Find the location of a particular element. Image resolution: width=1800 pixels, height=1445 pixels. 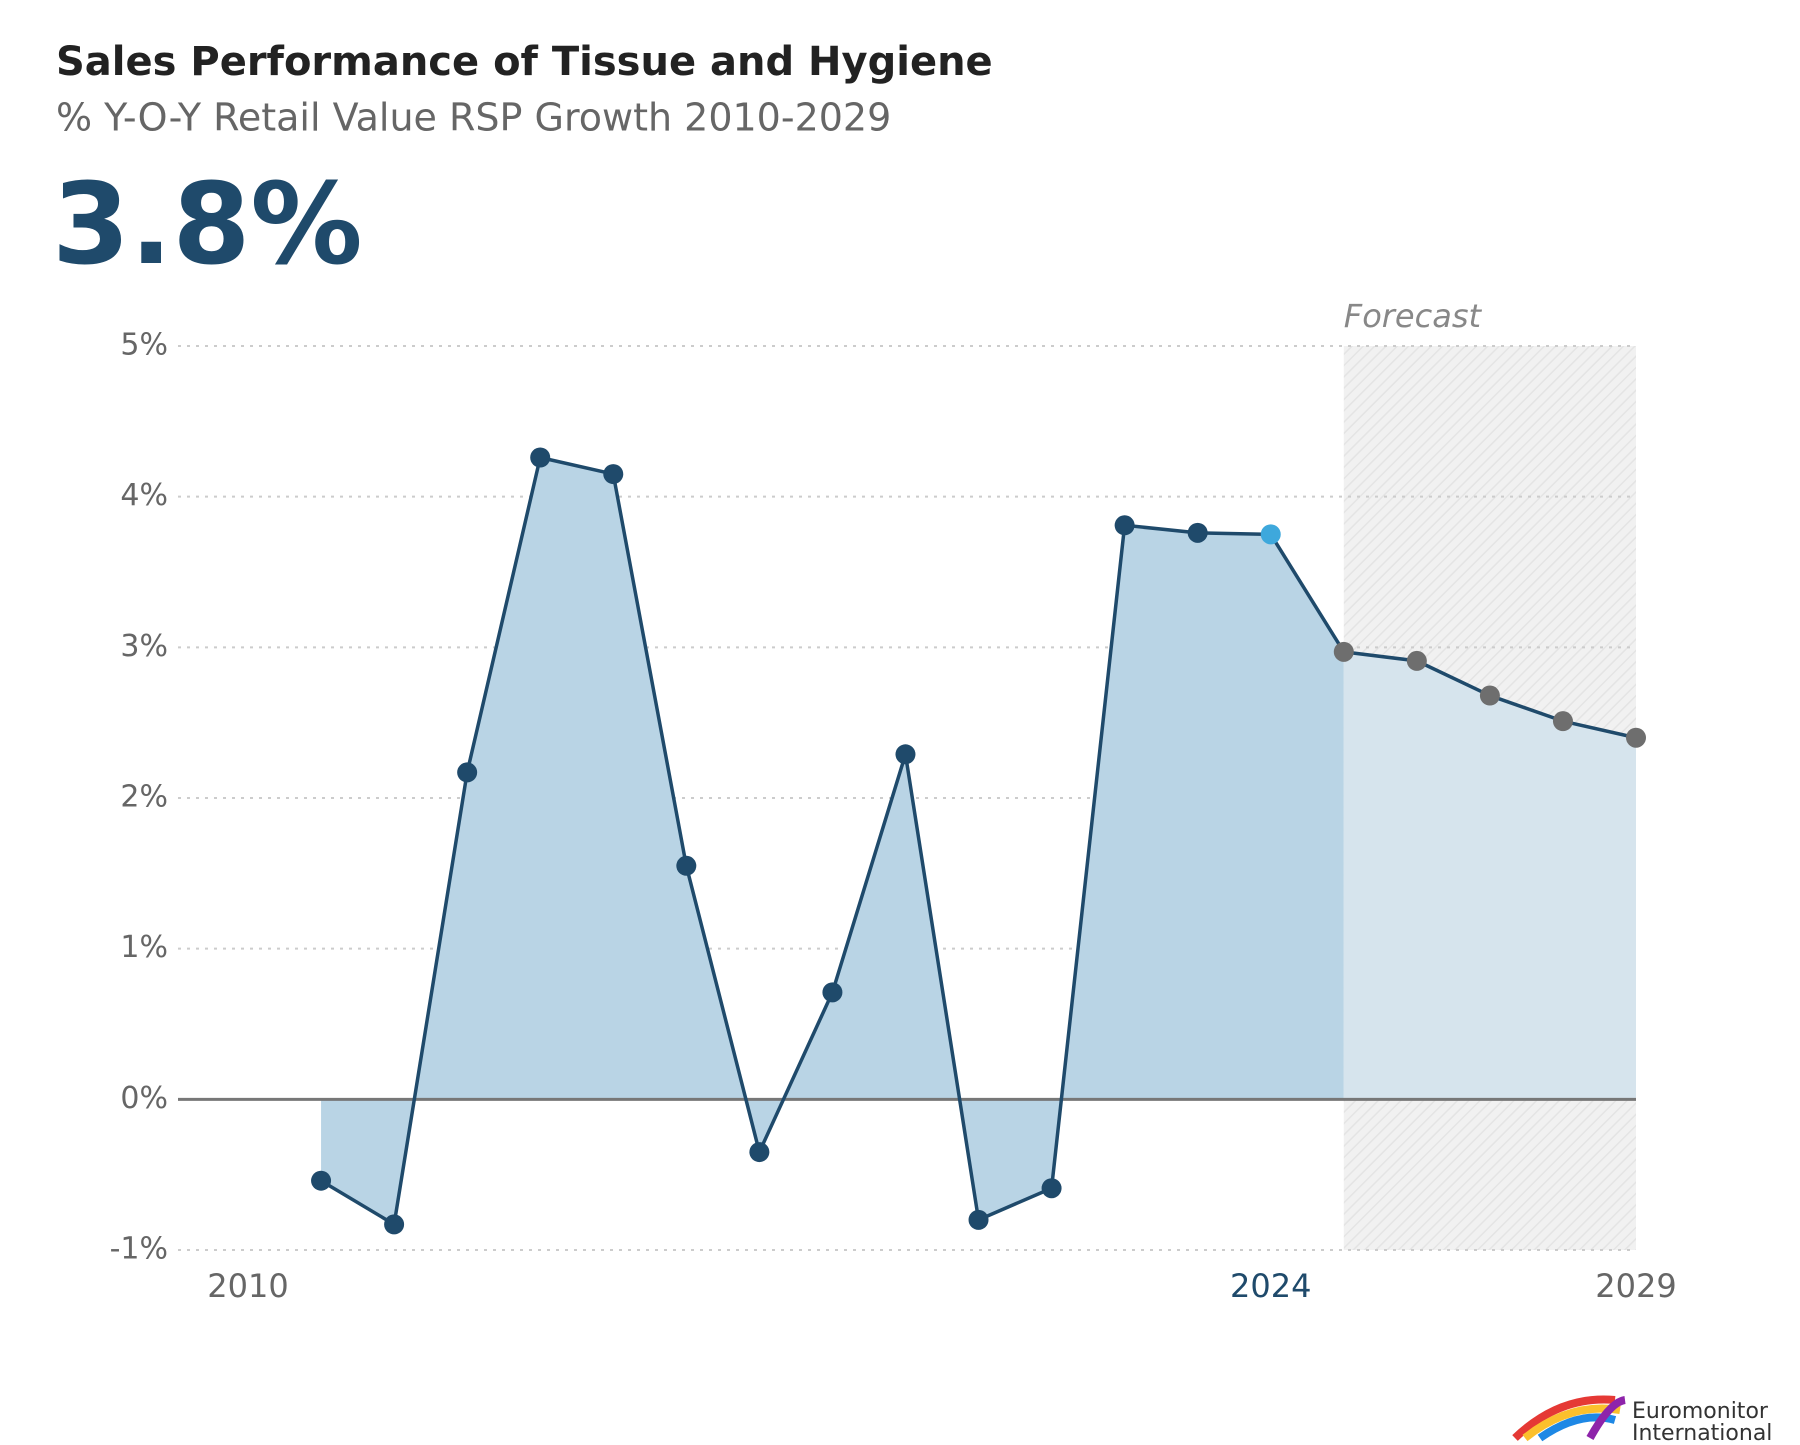

x-tick-label: 2024 is located at coordinates (1270, 1286).